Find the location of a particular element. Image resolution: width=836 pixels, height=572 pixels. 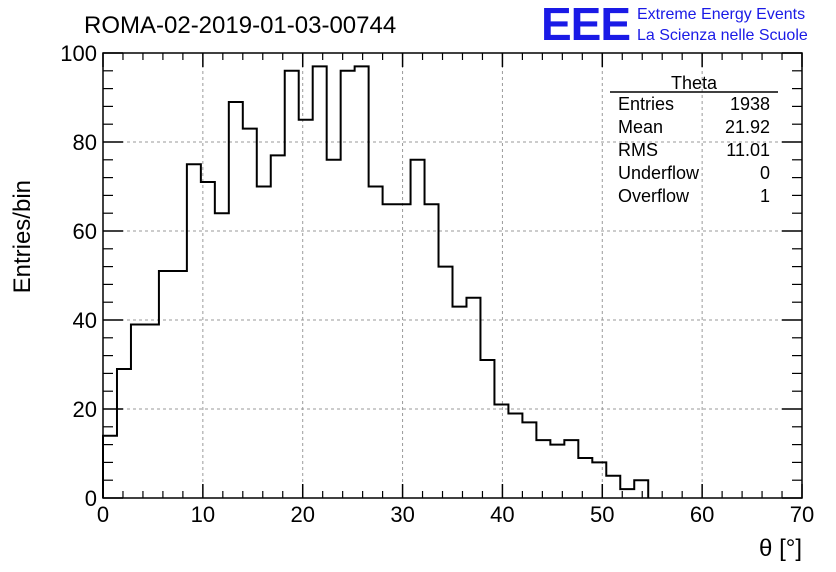

stats-row-label: Overflow is located at coordinates (654, 196).